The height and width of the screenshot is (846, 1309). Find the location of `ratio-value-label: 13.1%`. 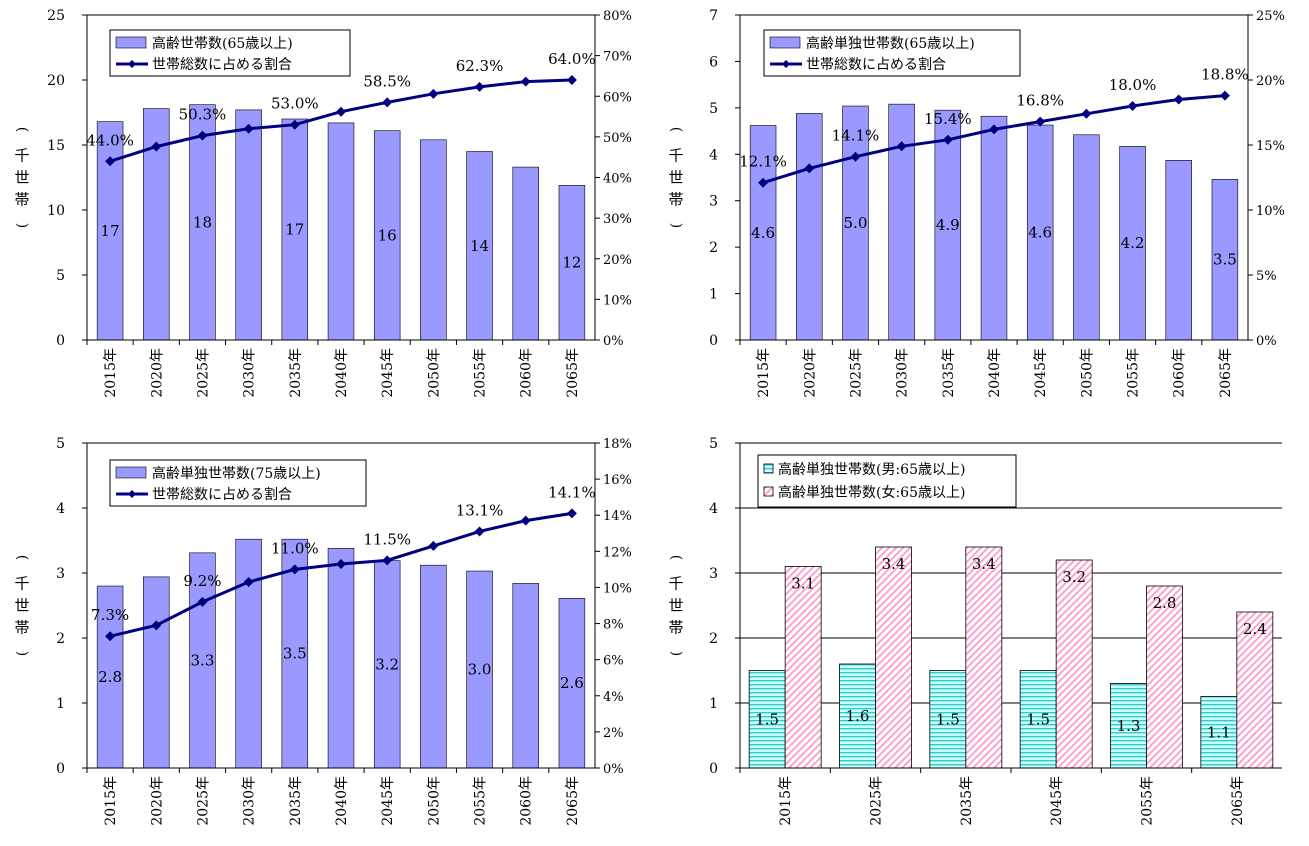

ratio-value-label: 13.1% is located at coordinates (480, 510).